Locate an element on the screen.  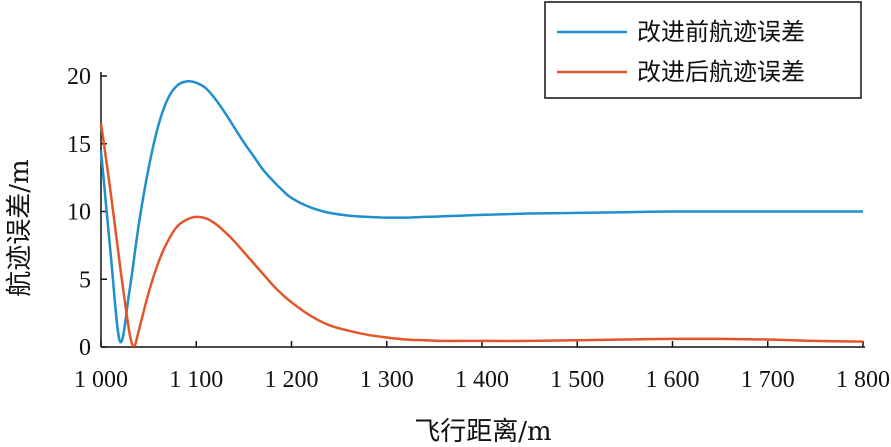
legend-box is located at coordinates (703, 50).